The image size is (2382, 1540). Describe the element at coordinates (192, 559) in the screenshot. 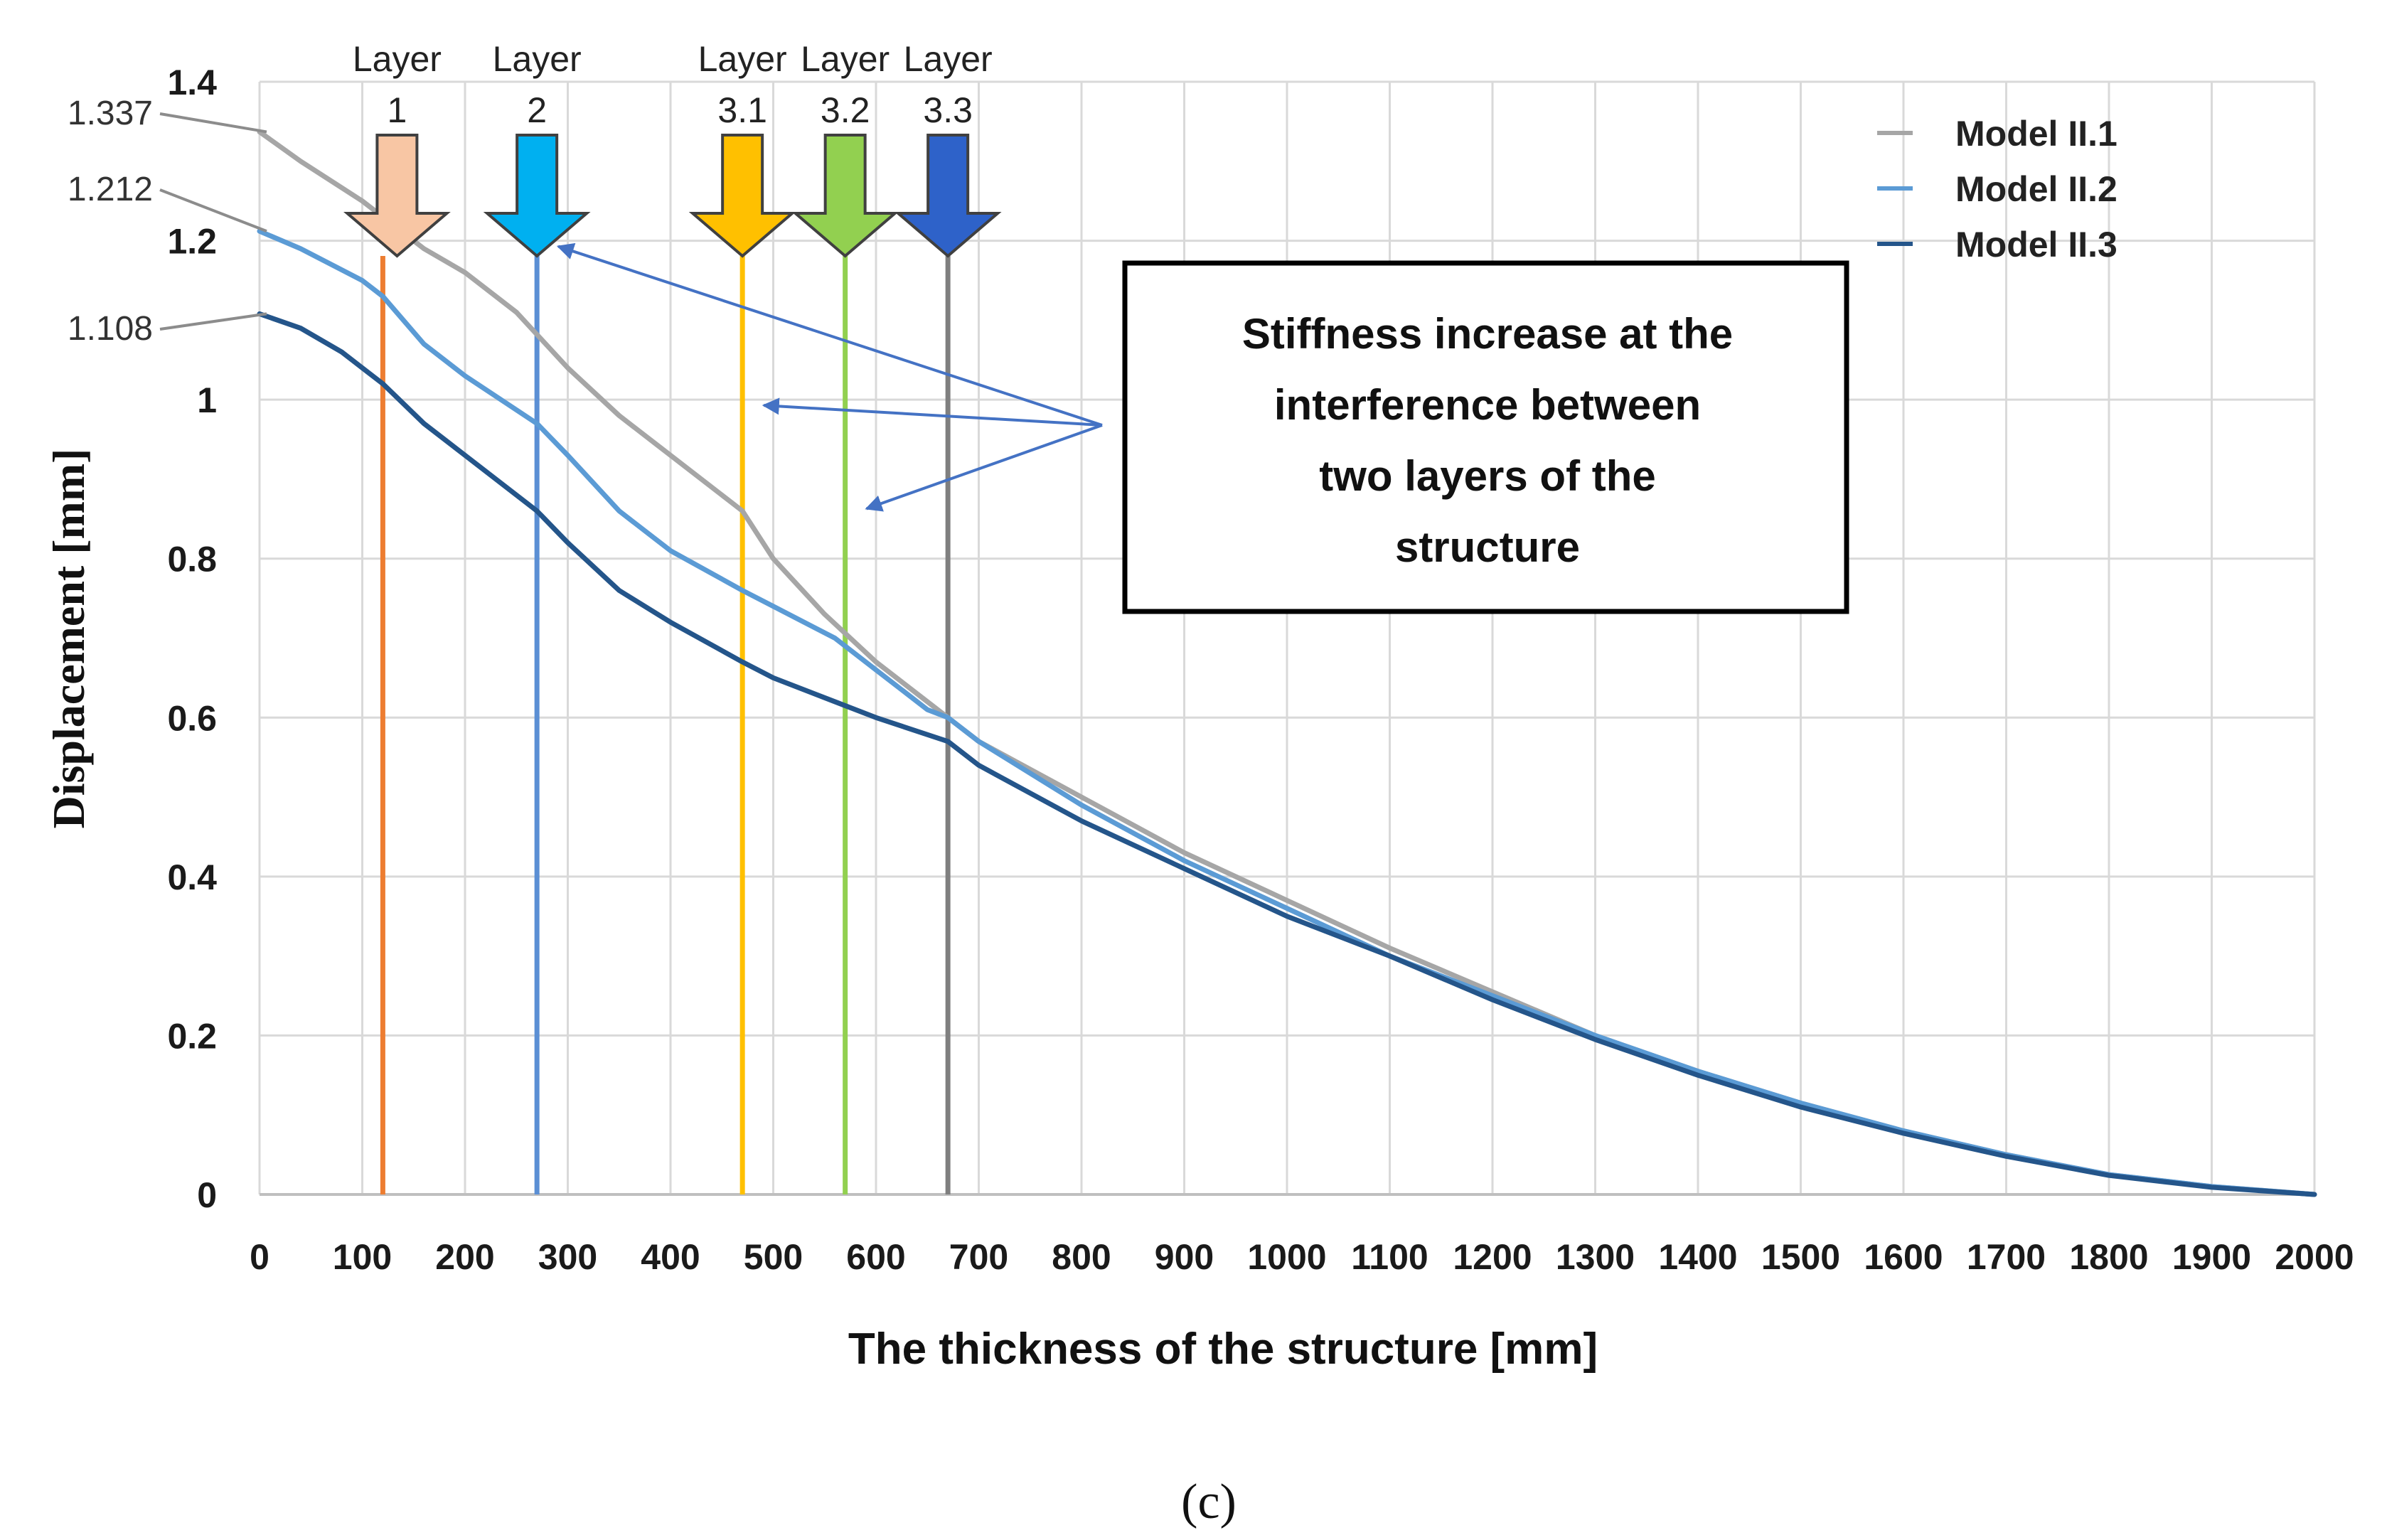

I see `y-tick-label: 0.8` at that location.